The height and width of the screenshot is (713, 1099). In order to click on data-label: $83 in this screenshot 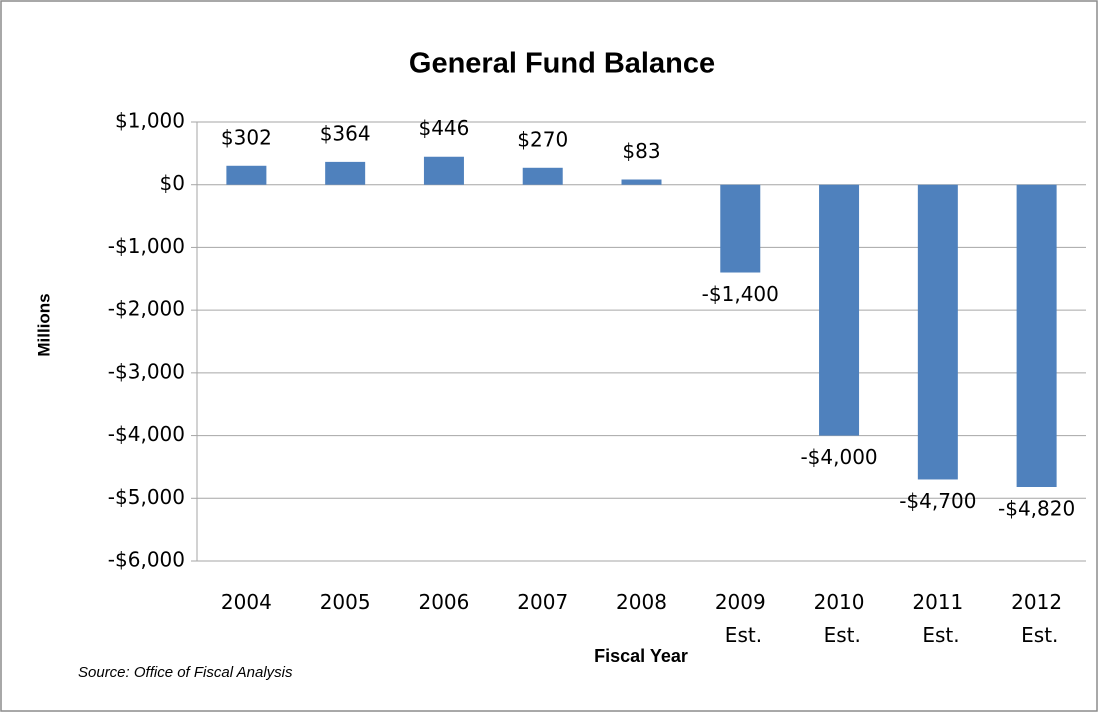, I will do `click(641, 151)`.